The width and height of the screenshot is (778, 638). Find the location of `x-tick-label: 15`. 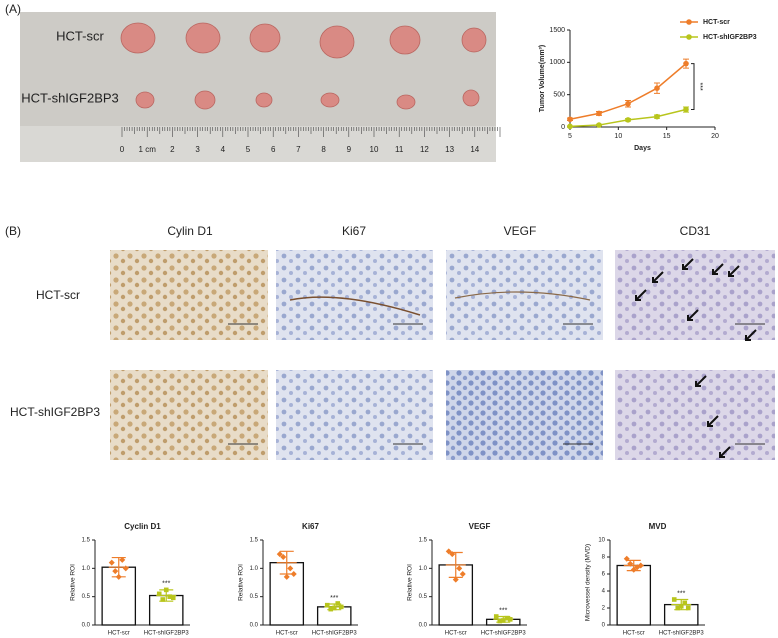

x-tick-label: 15 is located at coordinates (667, 136).